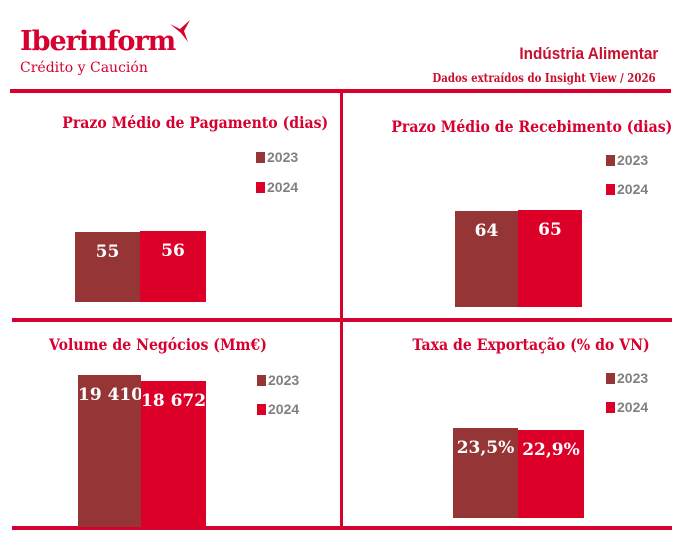  What do you see at coordinates (84, 68) in the screenshot?
I see `logo-subtitle: Crédito y Caución` at bounding box center [84, 68].